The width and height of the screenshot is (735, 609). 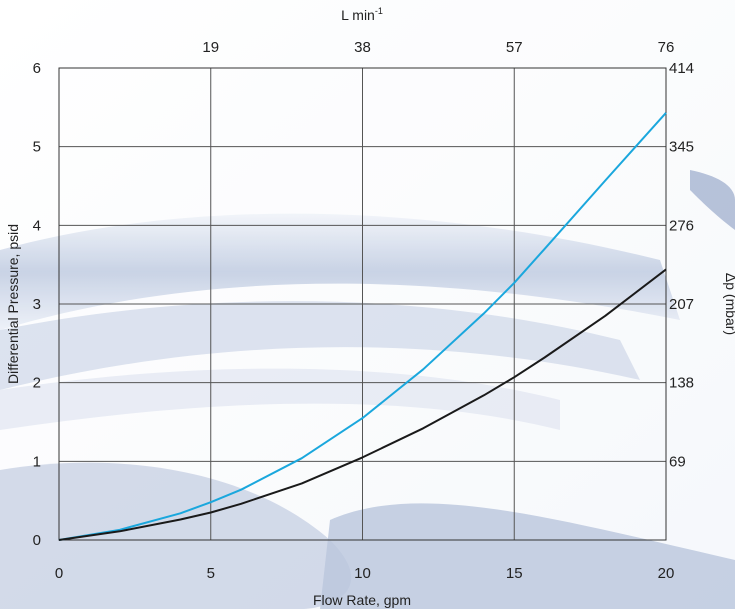 What do you see at coordinates (362, 600) in the screenshot?
I see `x-axis-title: Flow Rate, gpm` at bounding box center [362, 600].